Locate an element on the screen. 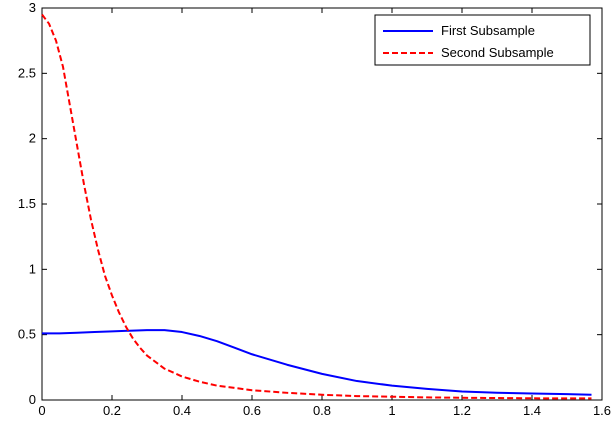  x-tick-label: 0.2 is located at coordinates (112, 410).